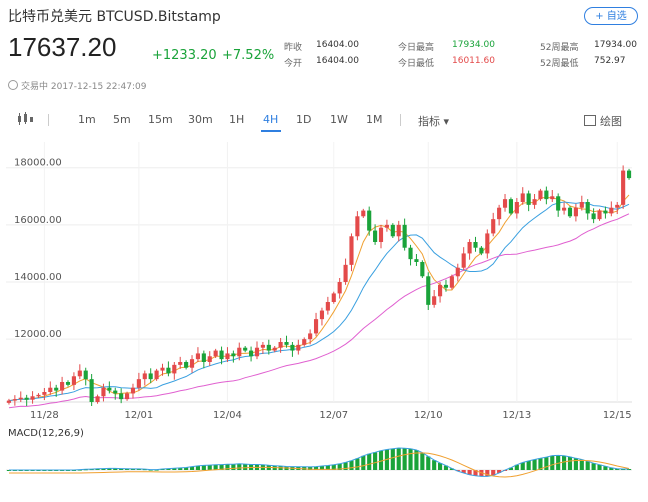 The width and height of the screenshot is (648, 502). Describe the element at coordinates (611, 16) in the screenshot. I see `add-watchlist-button: + 自选` at that location.